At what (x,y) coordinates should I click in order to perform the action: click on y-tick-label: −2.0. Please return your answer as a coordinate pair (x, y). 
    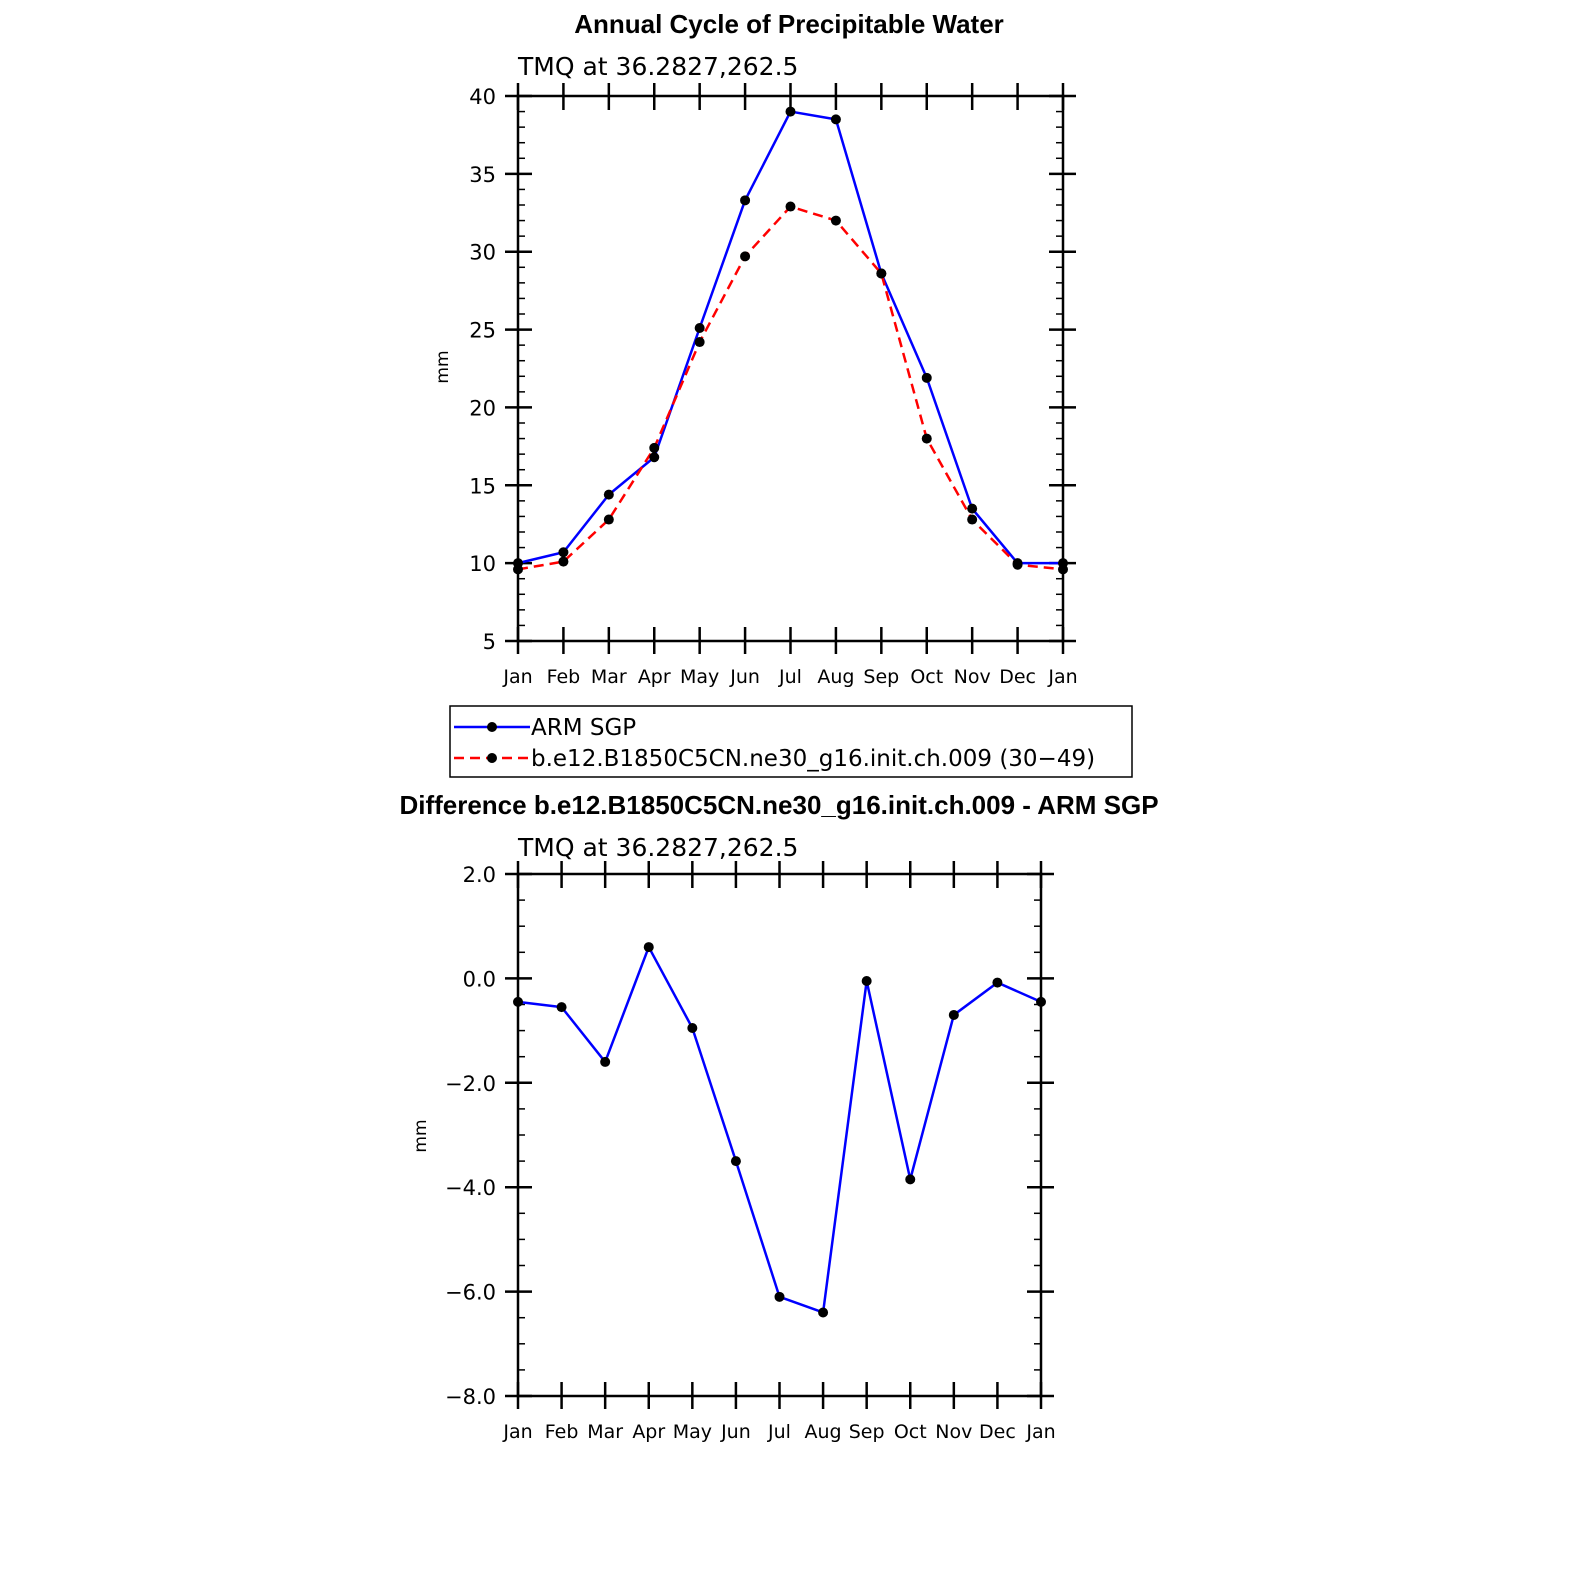
    Looking at the image, I should click on (470, 1084).